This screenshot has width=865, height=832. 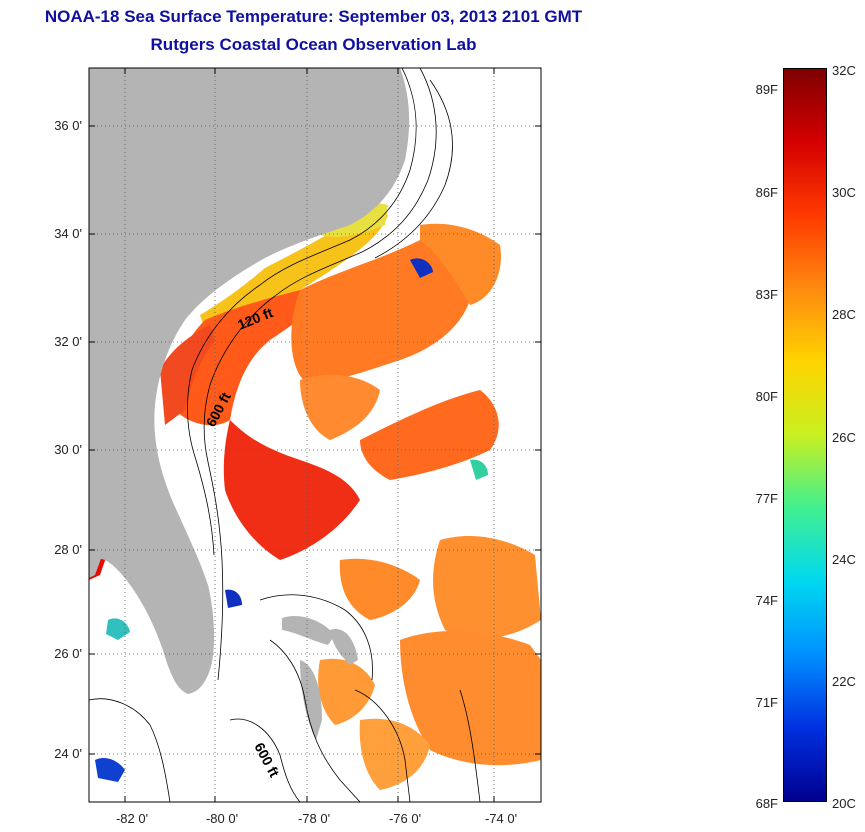 I want to click on lon-label: -82 0', so click(x=132, y=818).